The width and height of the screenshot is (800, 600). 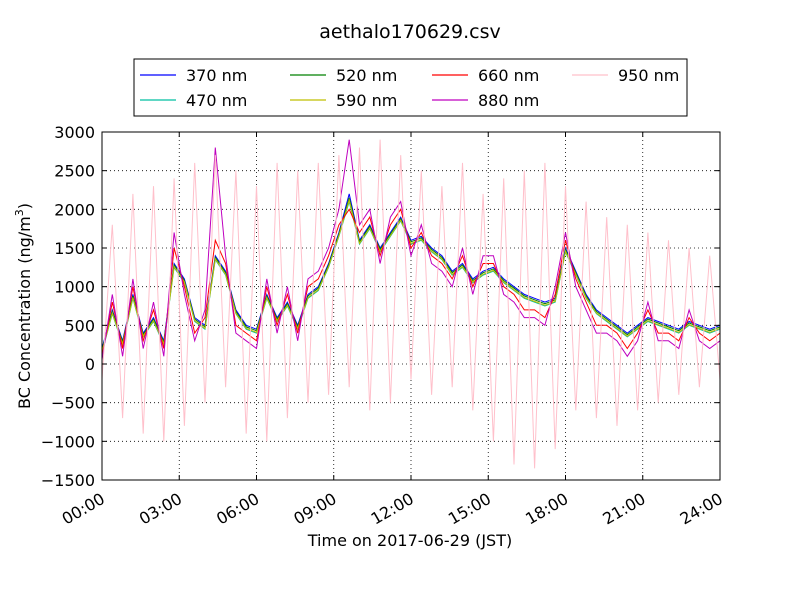 I want to click on y-tick-label: 0, so click(x=90, y=364).